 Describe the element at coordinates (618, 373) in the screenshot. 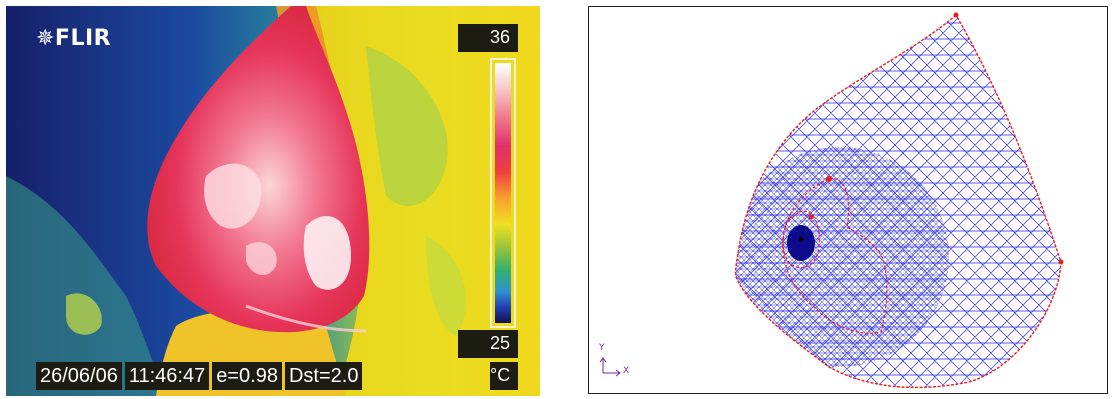

I see `x-arrow` at that location.